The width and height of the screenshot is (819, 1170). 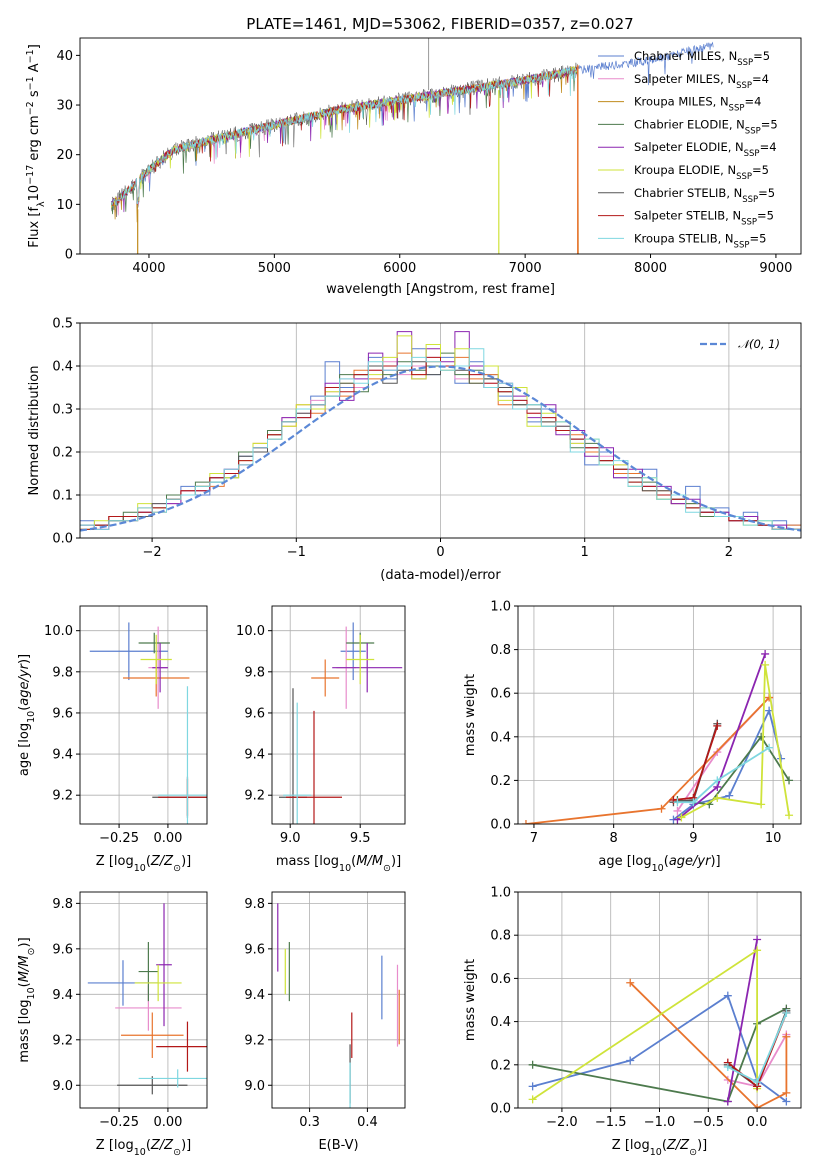 I want to click on x-axis-label: mass [log10(M/M⊙)], so click(x=338, y=864).